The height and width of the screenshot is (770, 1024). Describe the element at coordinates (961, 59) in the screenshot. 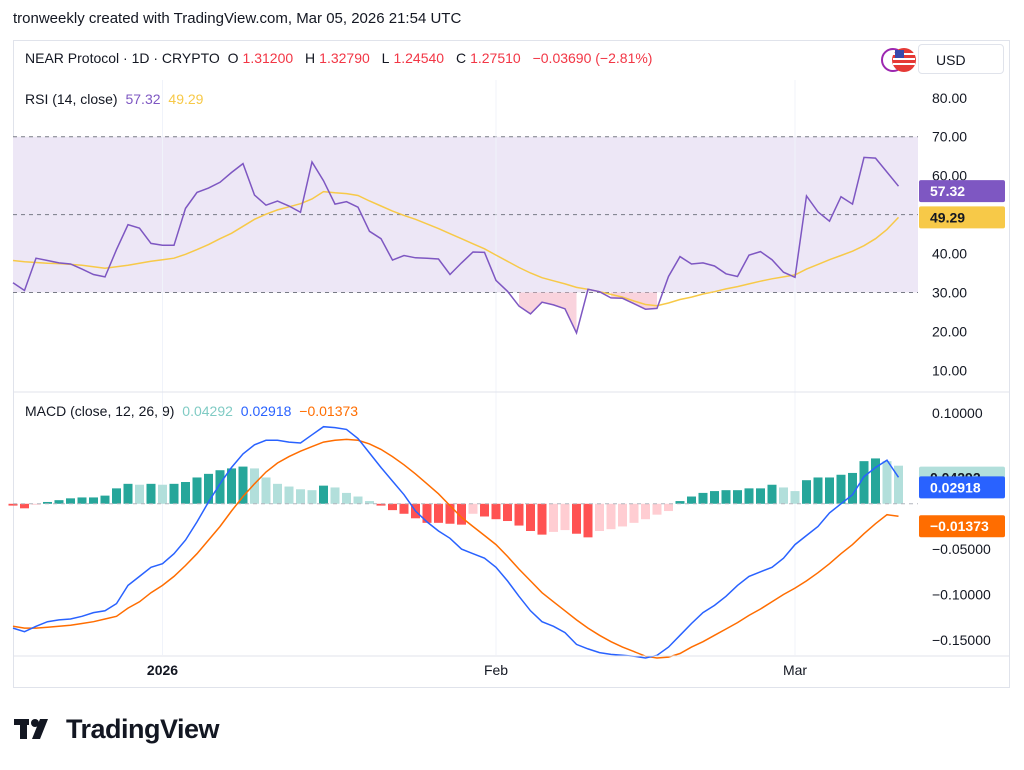

I see `currency-selector: USD` at that location.